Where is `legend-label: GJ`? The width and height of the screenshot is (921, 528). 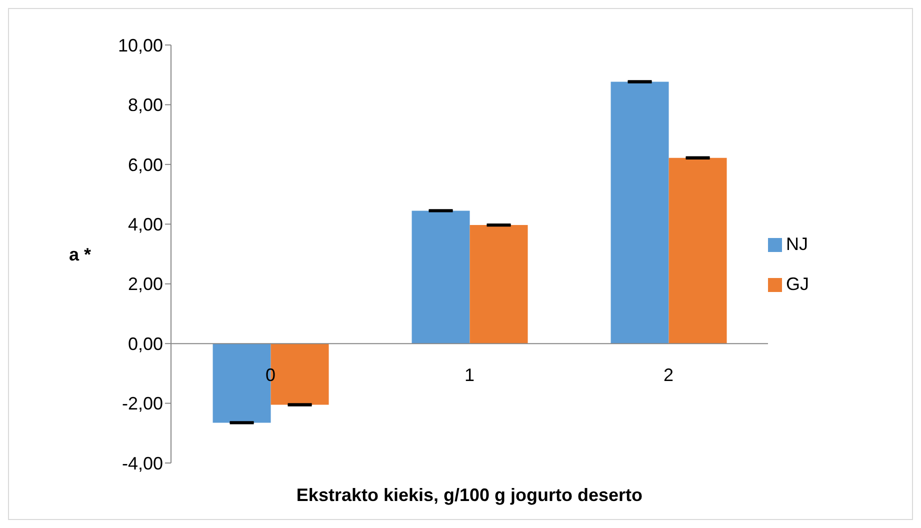
legend-label: GJ is located at coordinates (797, 284).